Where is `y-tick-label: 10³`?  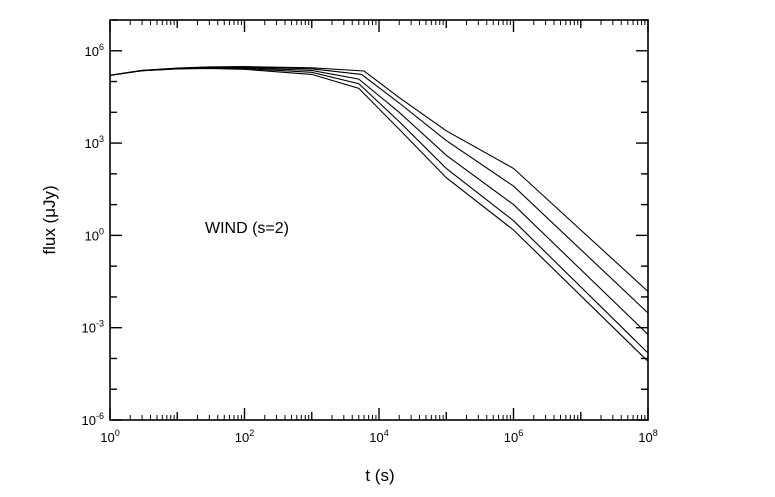
y-tick-label: 10³ is located at coordinates (94, 142).